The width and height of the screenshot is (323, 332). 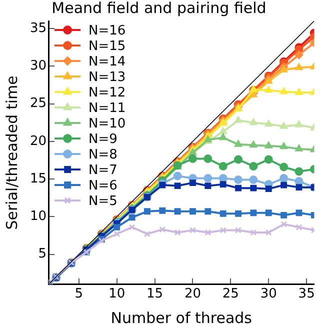 I want to click on y-axis-title: Serial/threaded time, so click(x=11, y=153).